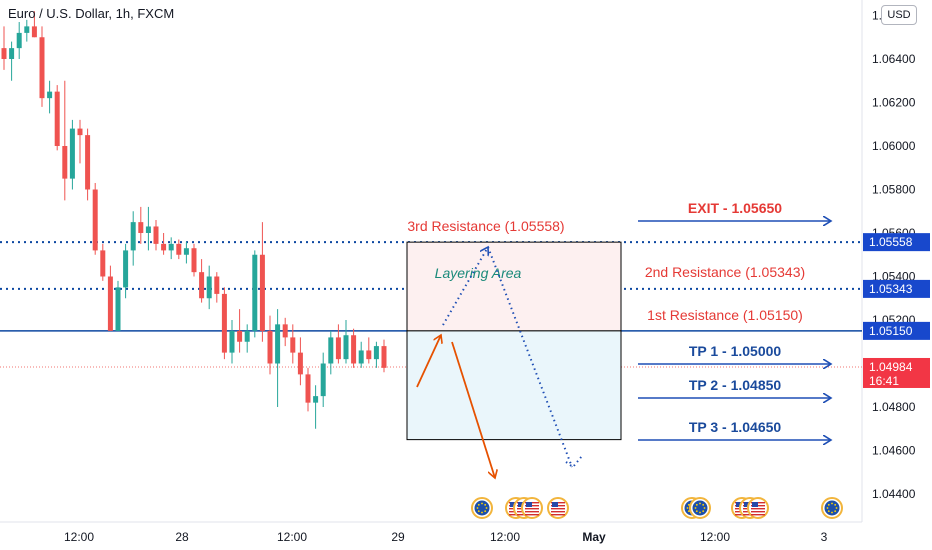 This screenshot has height=550, width=932. Describe the element at coordinates (735, 351) in the screenshot. I see `tp1-label: TP 1 - 1.05000` at that location.